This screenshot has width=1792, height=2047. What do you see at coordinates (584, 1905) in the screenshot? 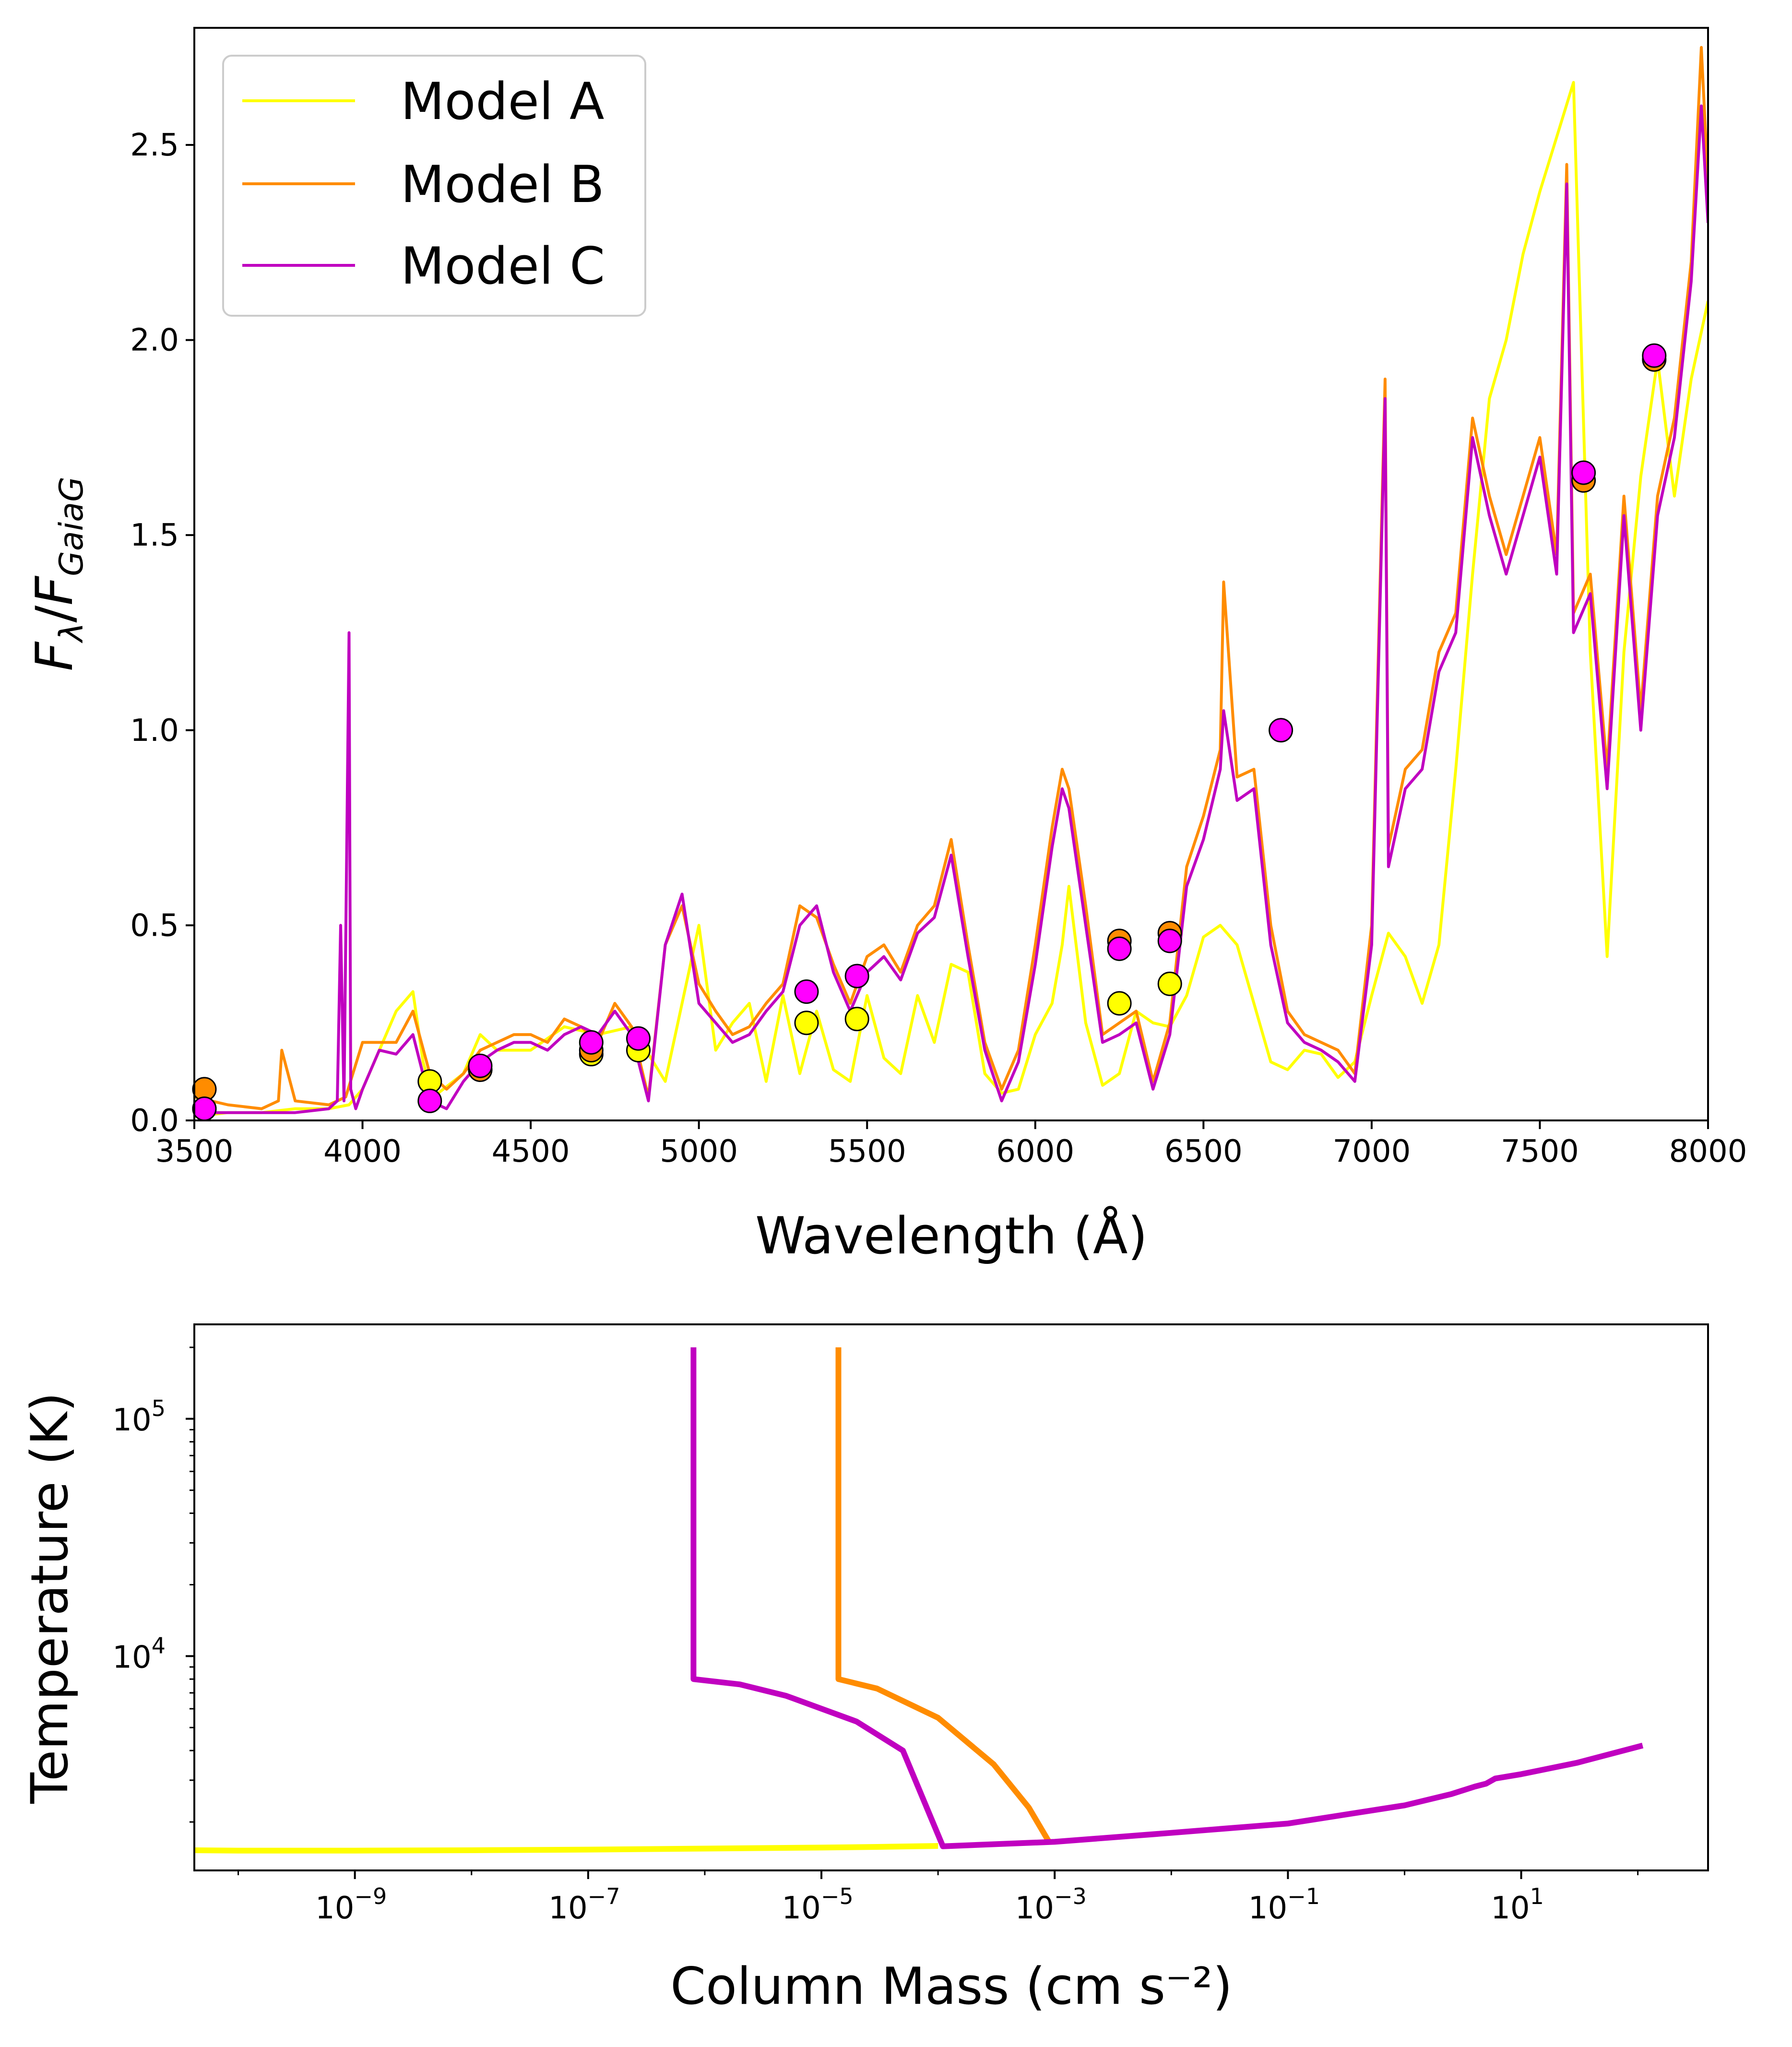
I see `x-tick-label: 10−7` at bounding box center [584, 1905].